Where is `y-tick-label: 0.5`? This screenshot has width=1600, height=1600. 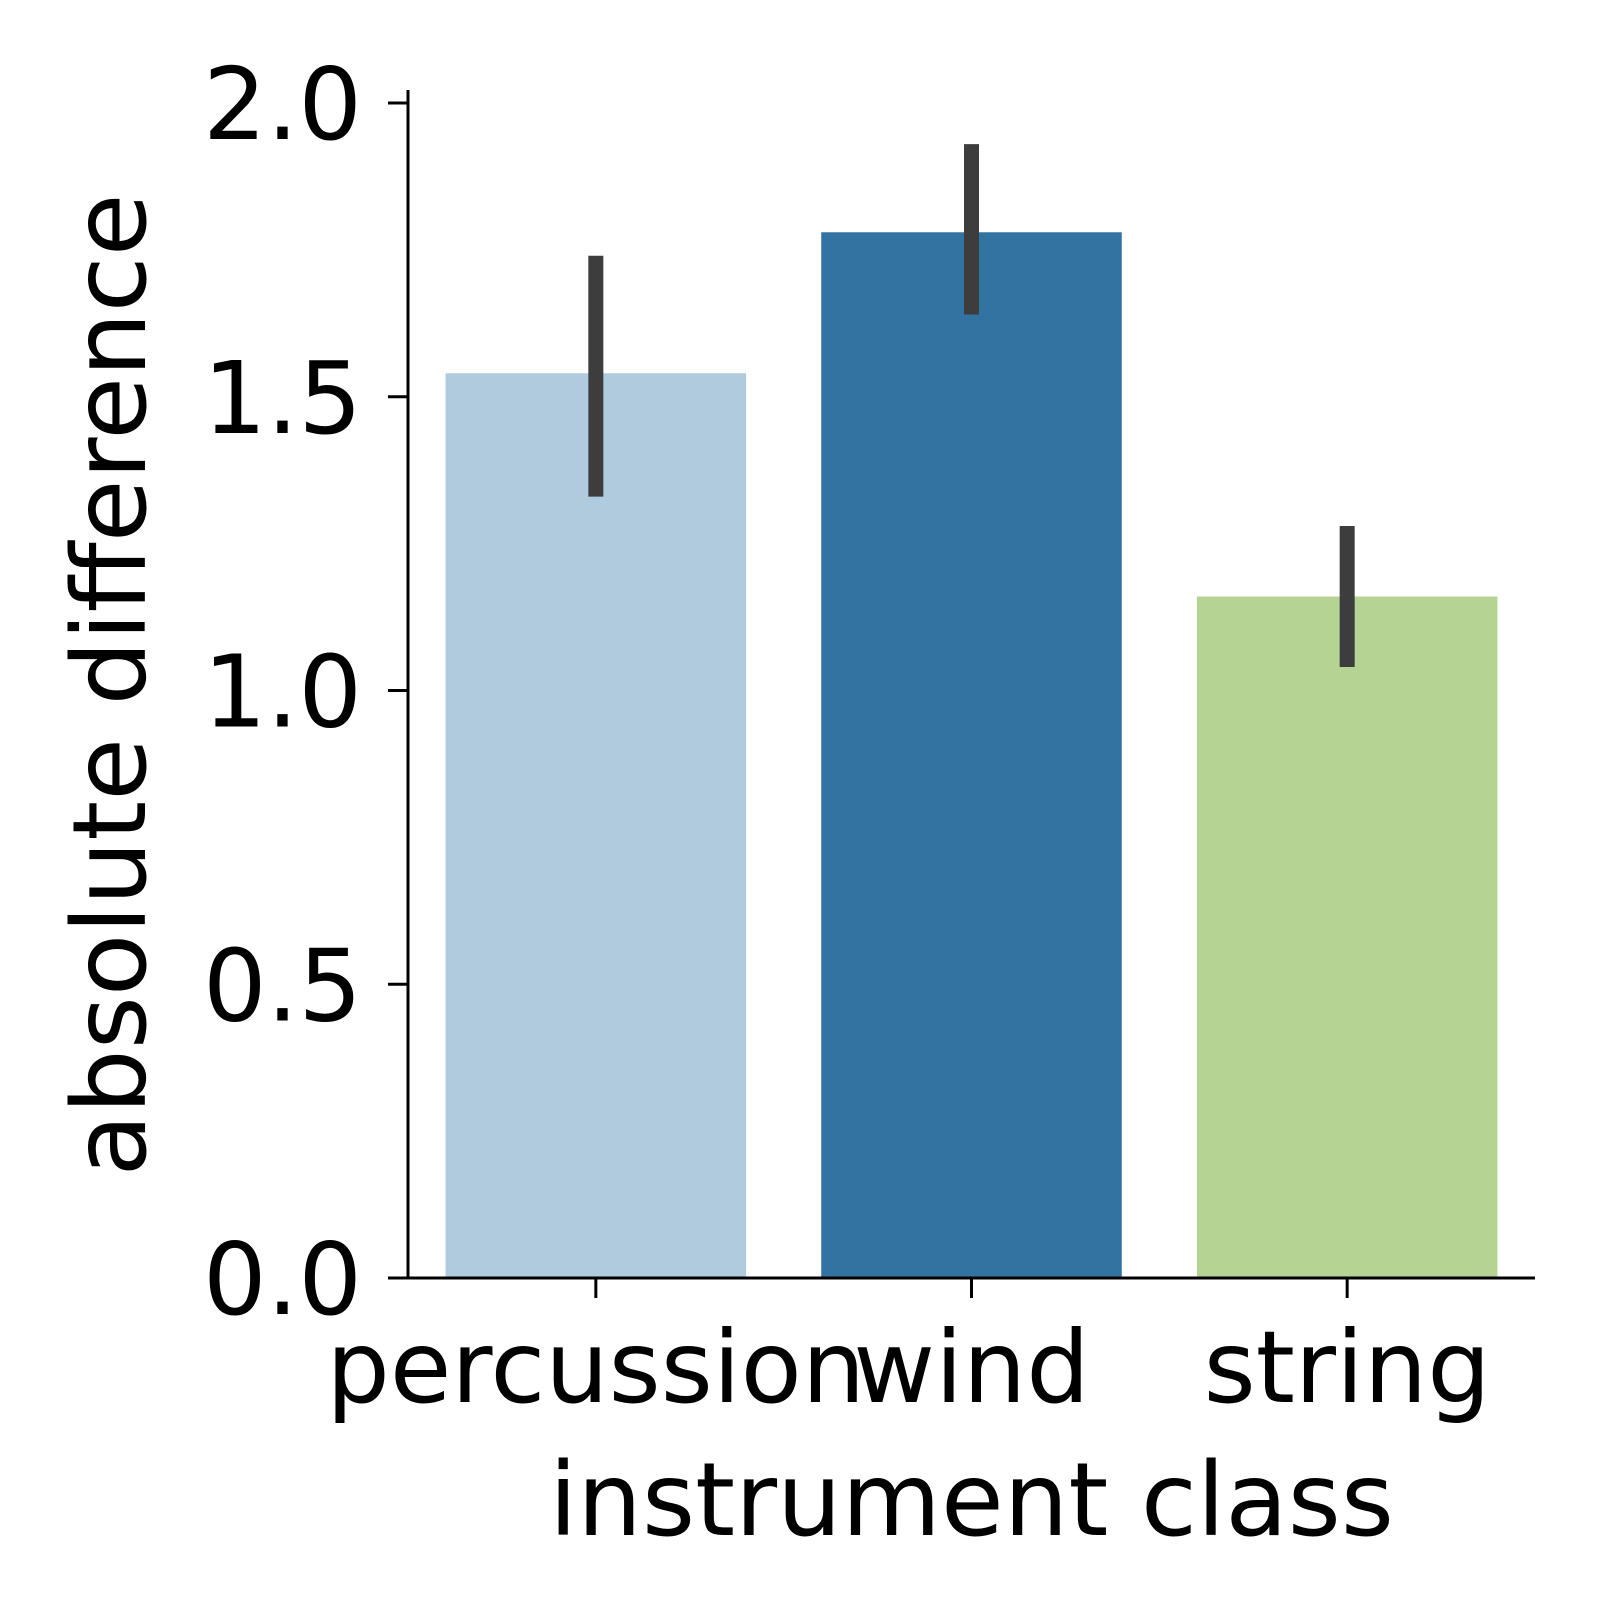
y-tick-label: 0.5 is located at coordinates (282, 985).